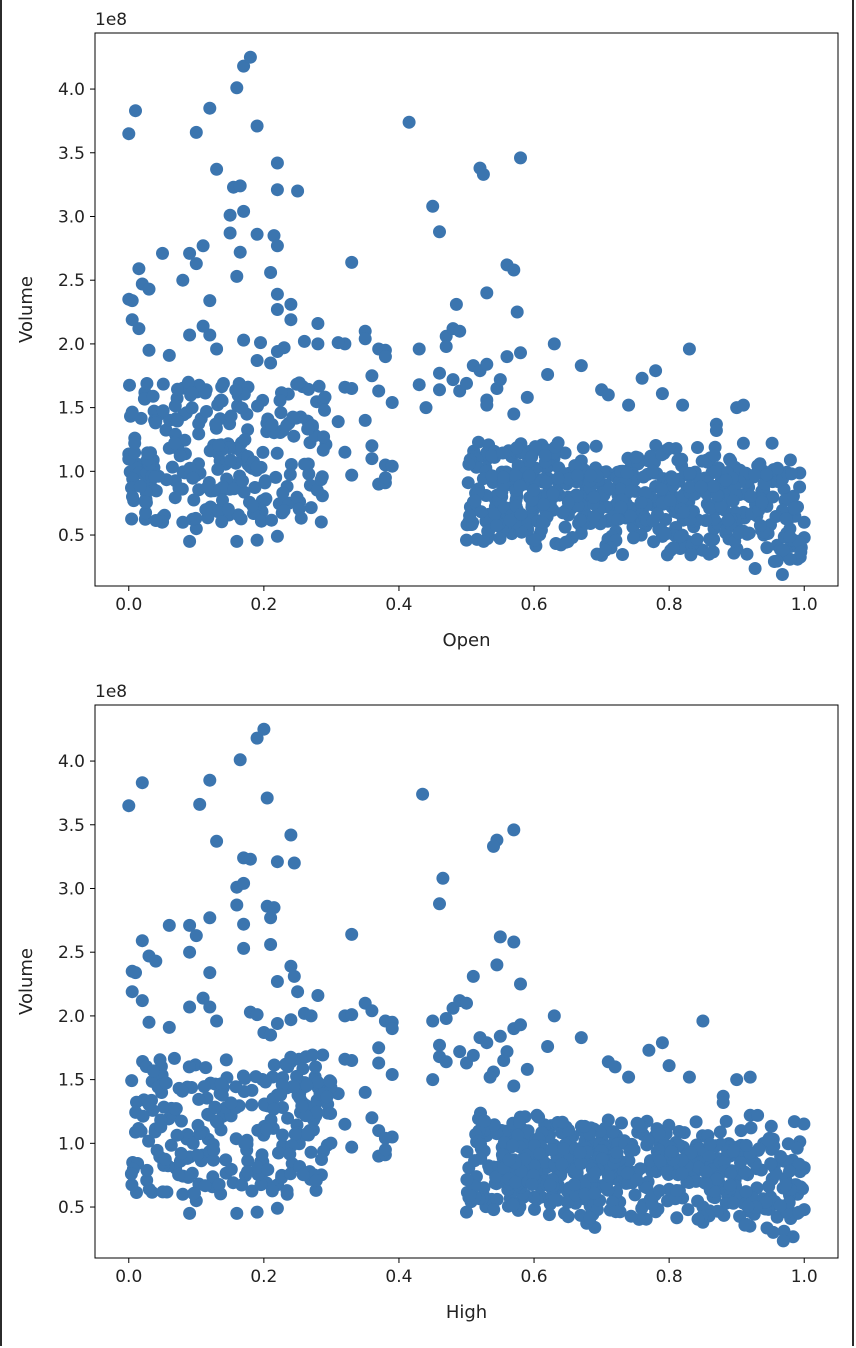  Describe the element at coordinates (263, 605) in the screenshot. I see `x-tick-label: 0.2` at that location.